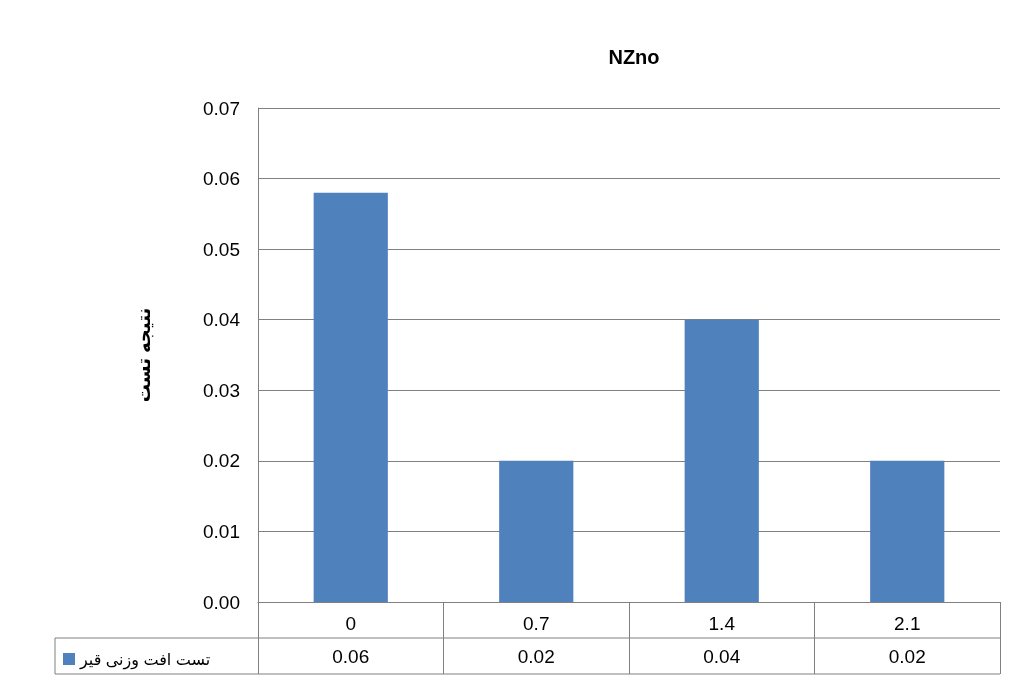 The width and height of the screenshot is (1018, 689). Describe the element at coordinates (722, 623) in the screenshot. I see `x-tick-label: 1.4` at that location.